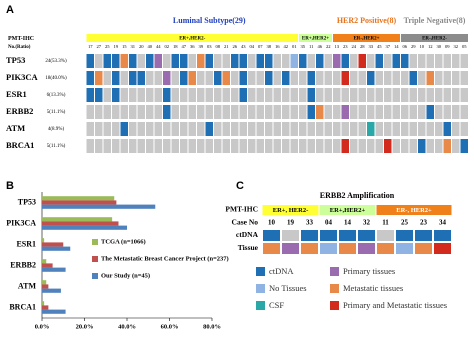 This screenshot has height=343, width=474. I want to click on group-label: ER-,HER2+, so click(366, 39).